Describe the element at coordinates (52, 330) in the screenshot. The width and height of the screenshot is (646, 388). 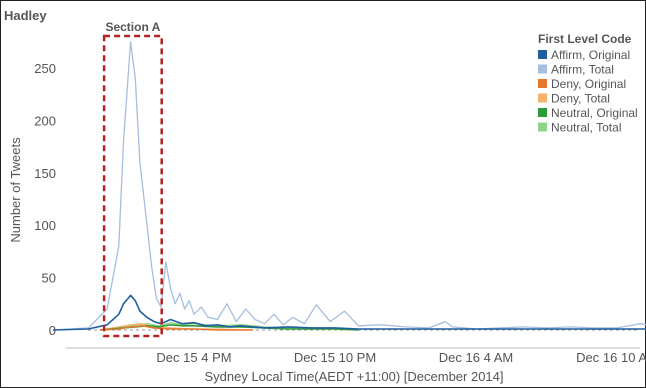
I see `y-tick-label: 0` at that location.